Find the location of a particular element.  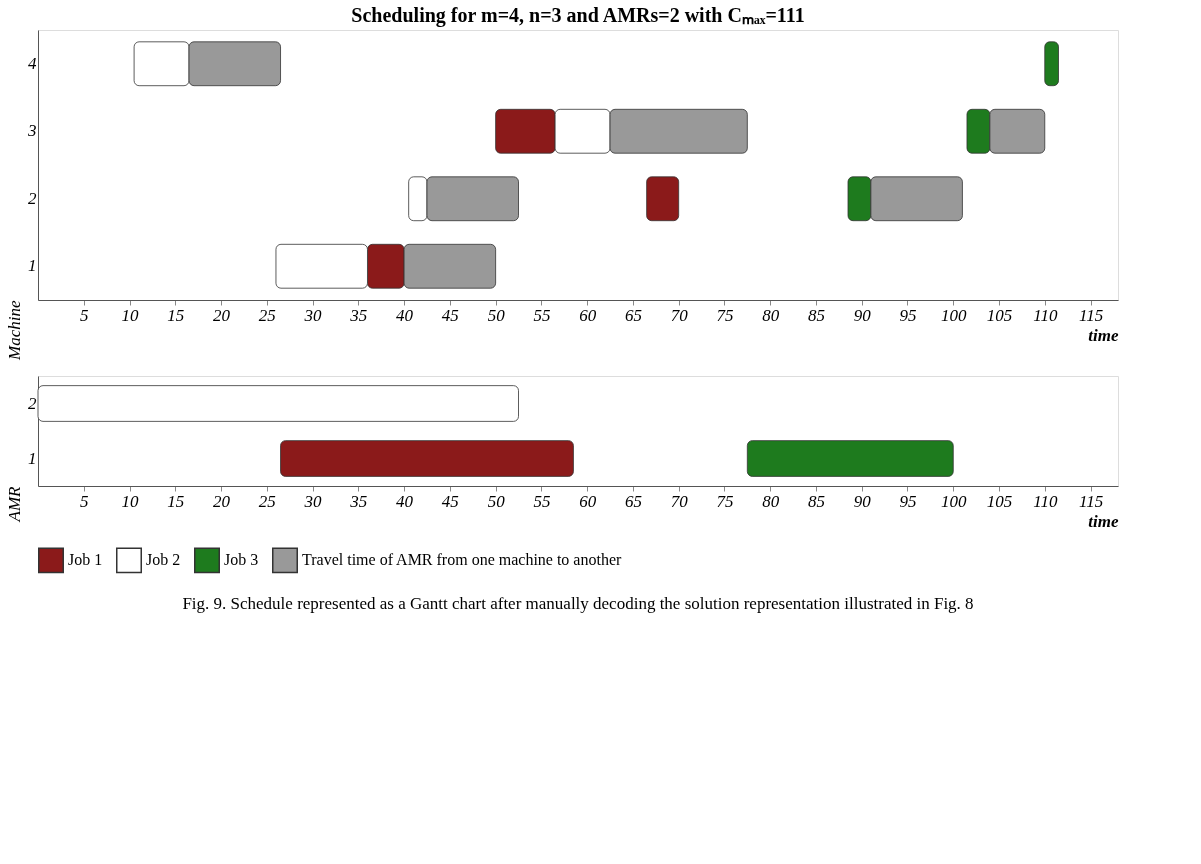

legend-label: Job 3 is located at coordinates (241, 560).